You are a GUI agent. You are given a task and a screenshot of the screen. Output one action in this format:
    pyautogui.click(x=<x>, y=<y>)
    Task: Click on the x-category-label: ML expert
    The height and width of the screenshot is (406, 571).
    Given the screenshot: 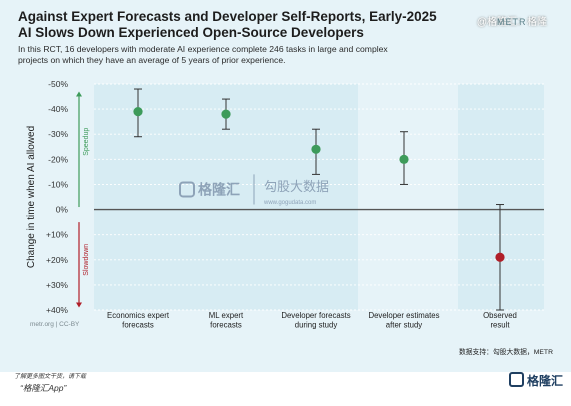 What is the action you would take?
    pyautogui.click(x=226, y=315)
    